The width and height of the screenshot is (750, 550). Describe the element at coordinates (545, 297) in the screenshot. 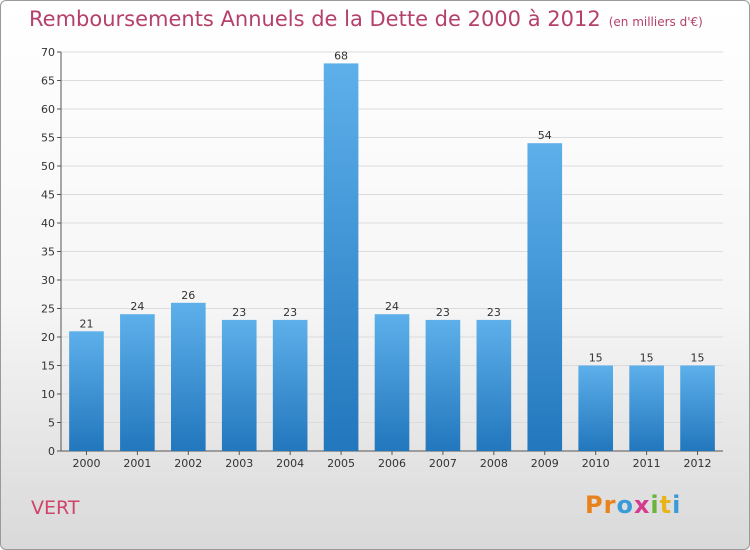

I see `bar-2009` at that location.